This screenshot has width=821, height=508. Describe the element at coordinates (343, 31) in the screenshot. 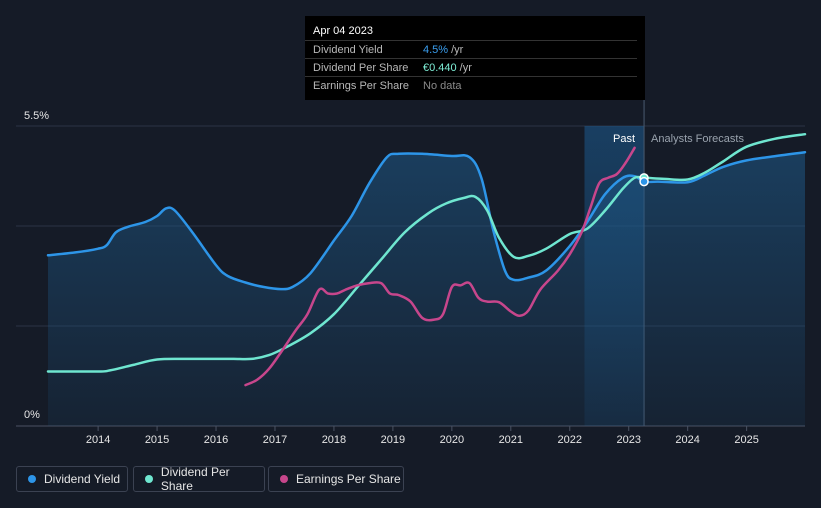

I see `tooltip-date: Apr 04 2023` at that location.